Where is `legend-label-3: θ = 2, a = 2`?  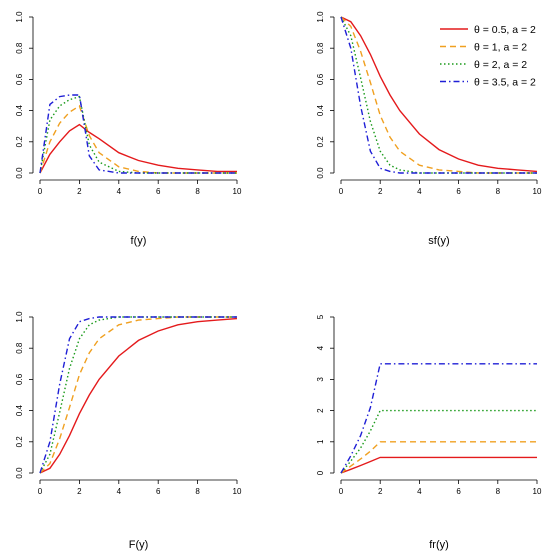 legend-label-3: θ = 2, a = 2 is located at coordinates (500, 65).